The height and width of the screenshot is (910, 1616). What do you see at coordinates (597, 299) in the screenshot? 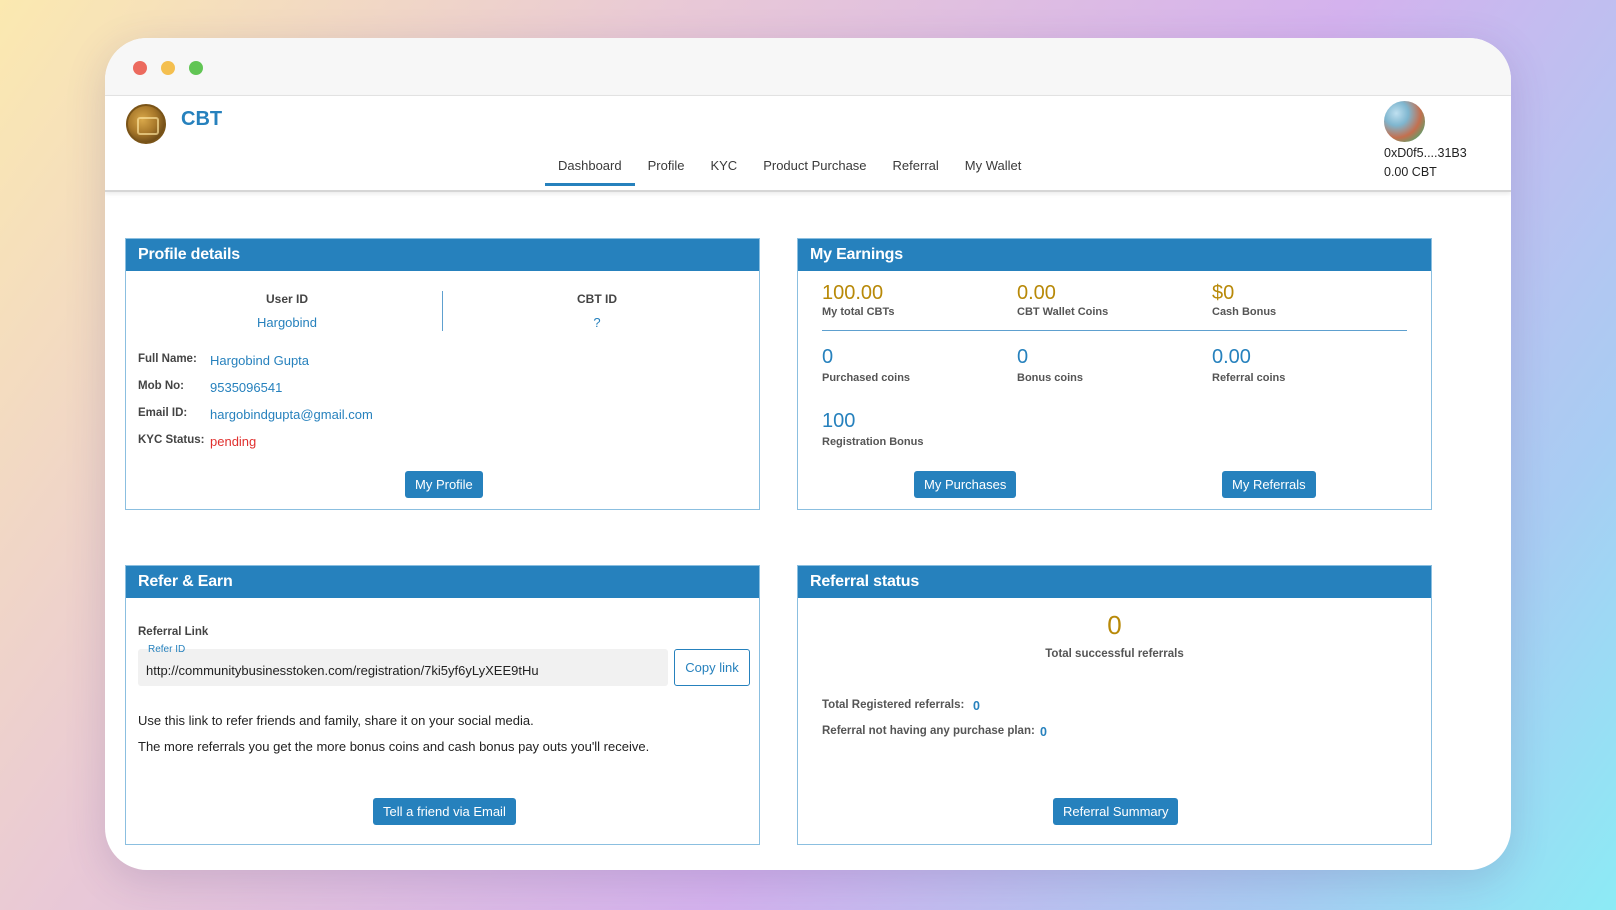
I see `cbt-id-label: CBT ID` at bounding box center [597, 299].